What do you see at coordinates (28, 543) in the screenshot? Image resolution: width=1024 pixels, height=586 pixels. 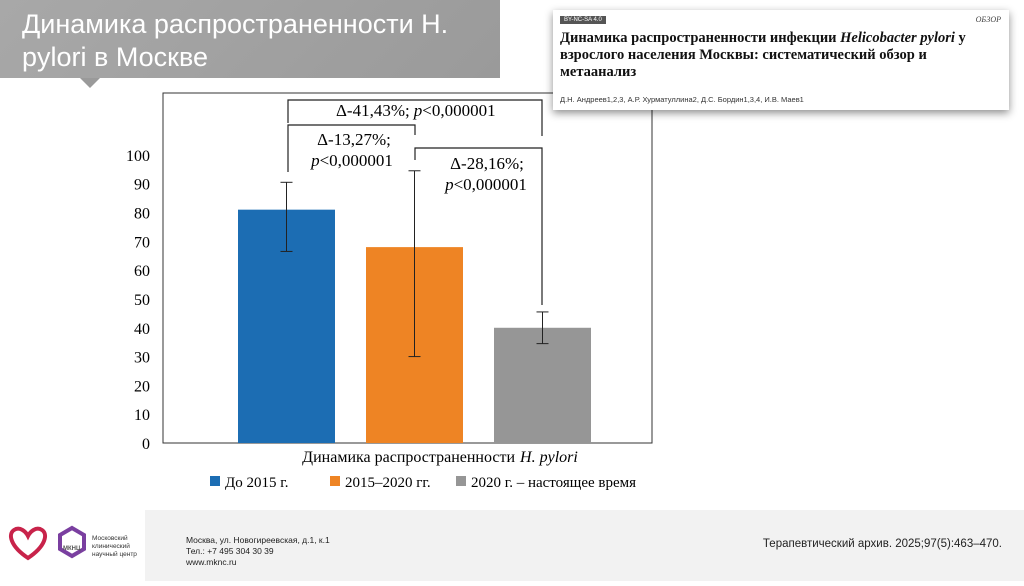 I see `heart` at bounding box center [28, 543].